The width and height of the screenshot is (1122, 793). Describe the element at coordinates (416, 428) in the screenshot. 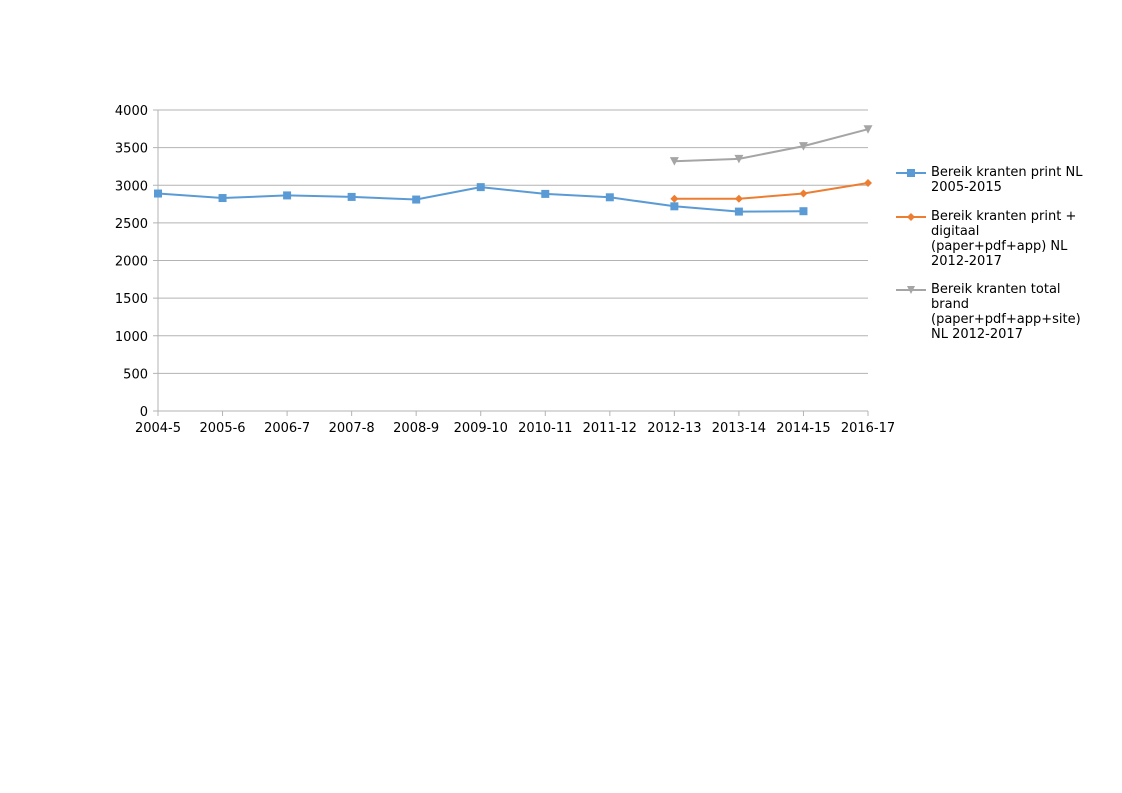

I see `x-tick-label: 2008-9` at that location.